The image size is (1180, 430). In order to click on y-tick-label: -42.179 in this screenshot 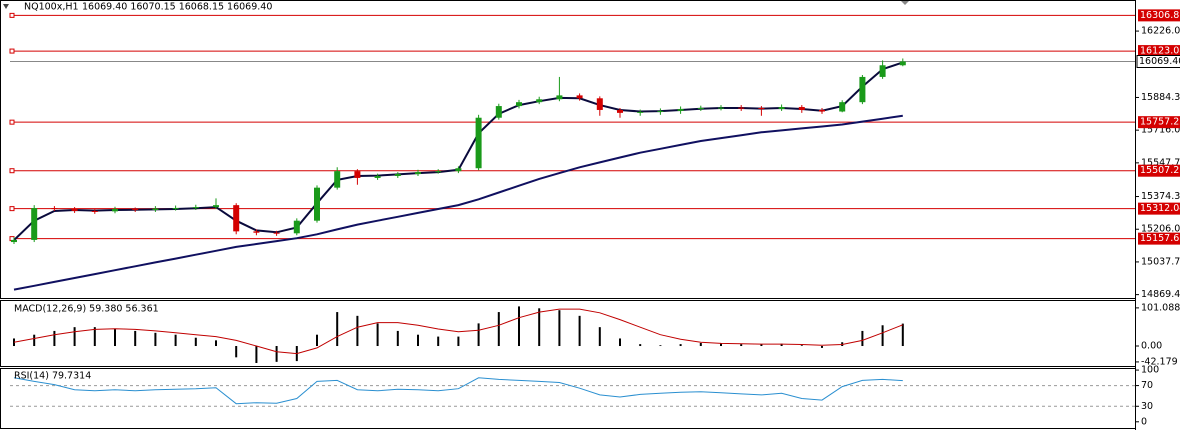, I will do `click(1159, 361)`.